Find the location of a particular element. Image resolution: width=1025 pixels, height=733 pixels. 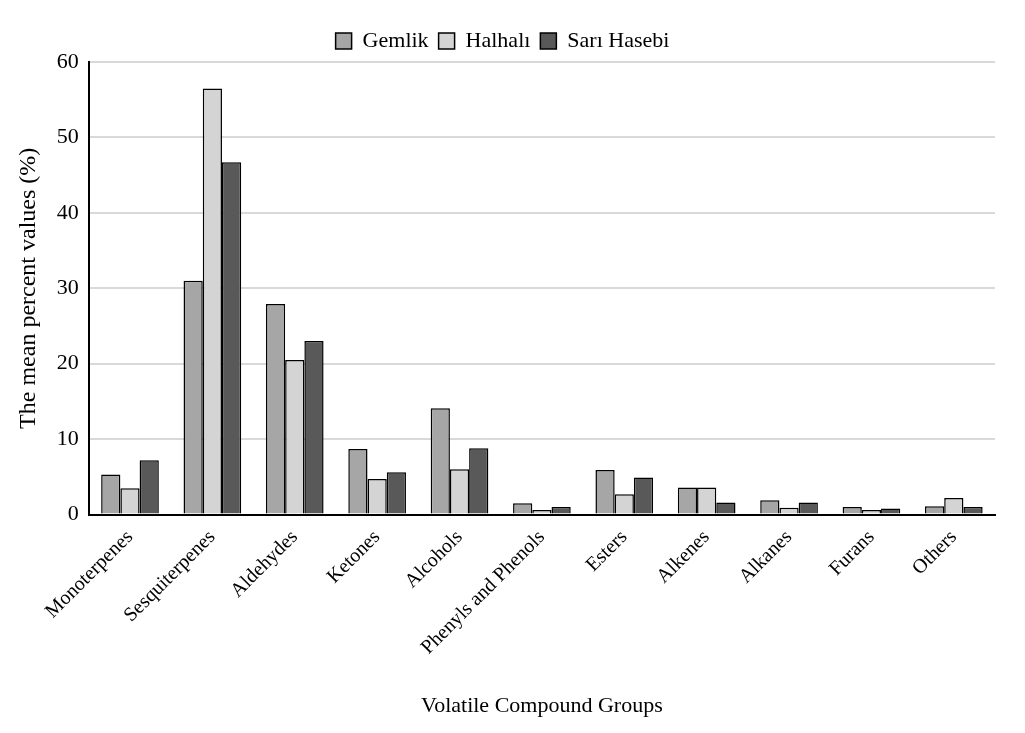

y-tick-label: 60 is located at coordinates (67, 60).